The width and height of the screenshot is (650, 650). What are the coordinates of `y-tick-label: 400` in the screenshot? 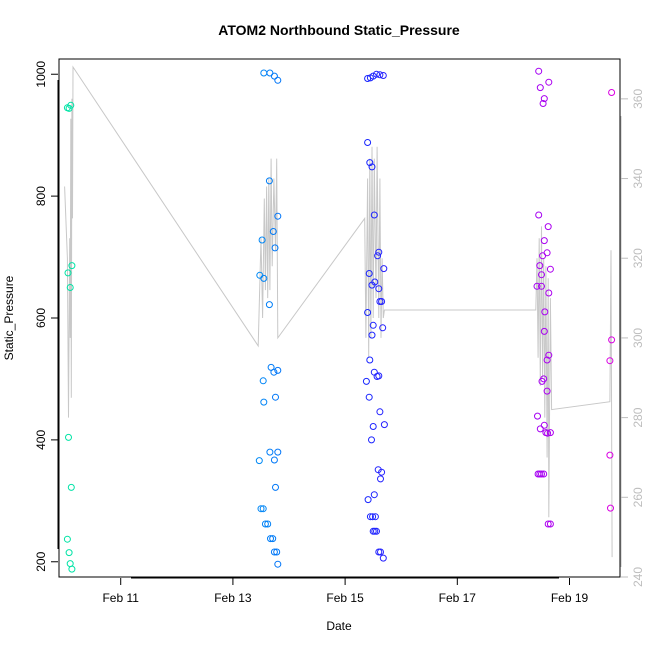 It's located at (41, 440).